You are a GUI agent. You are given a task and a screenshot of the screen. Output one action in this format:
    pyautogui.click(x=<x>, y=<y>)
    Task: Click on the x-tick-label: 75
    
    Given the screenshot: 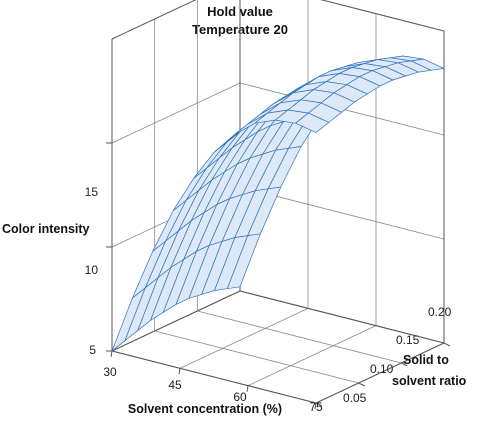 What is the action you would take?
    pyautogui.click(x=316, y=407)
    